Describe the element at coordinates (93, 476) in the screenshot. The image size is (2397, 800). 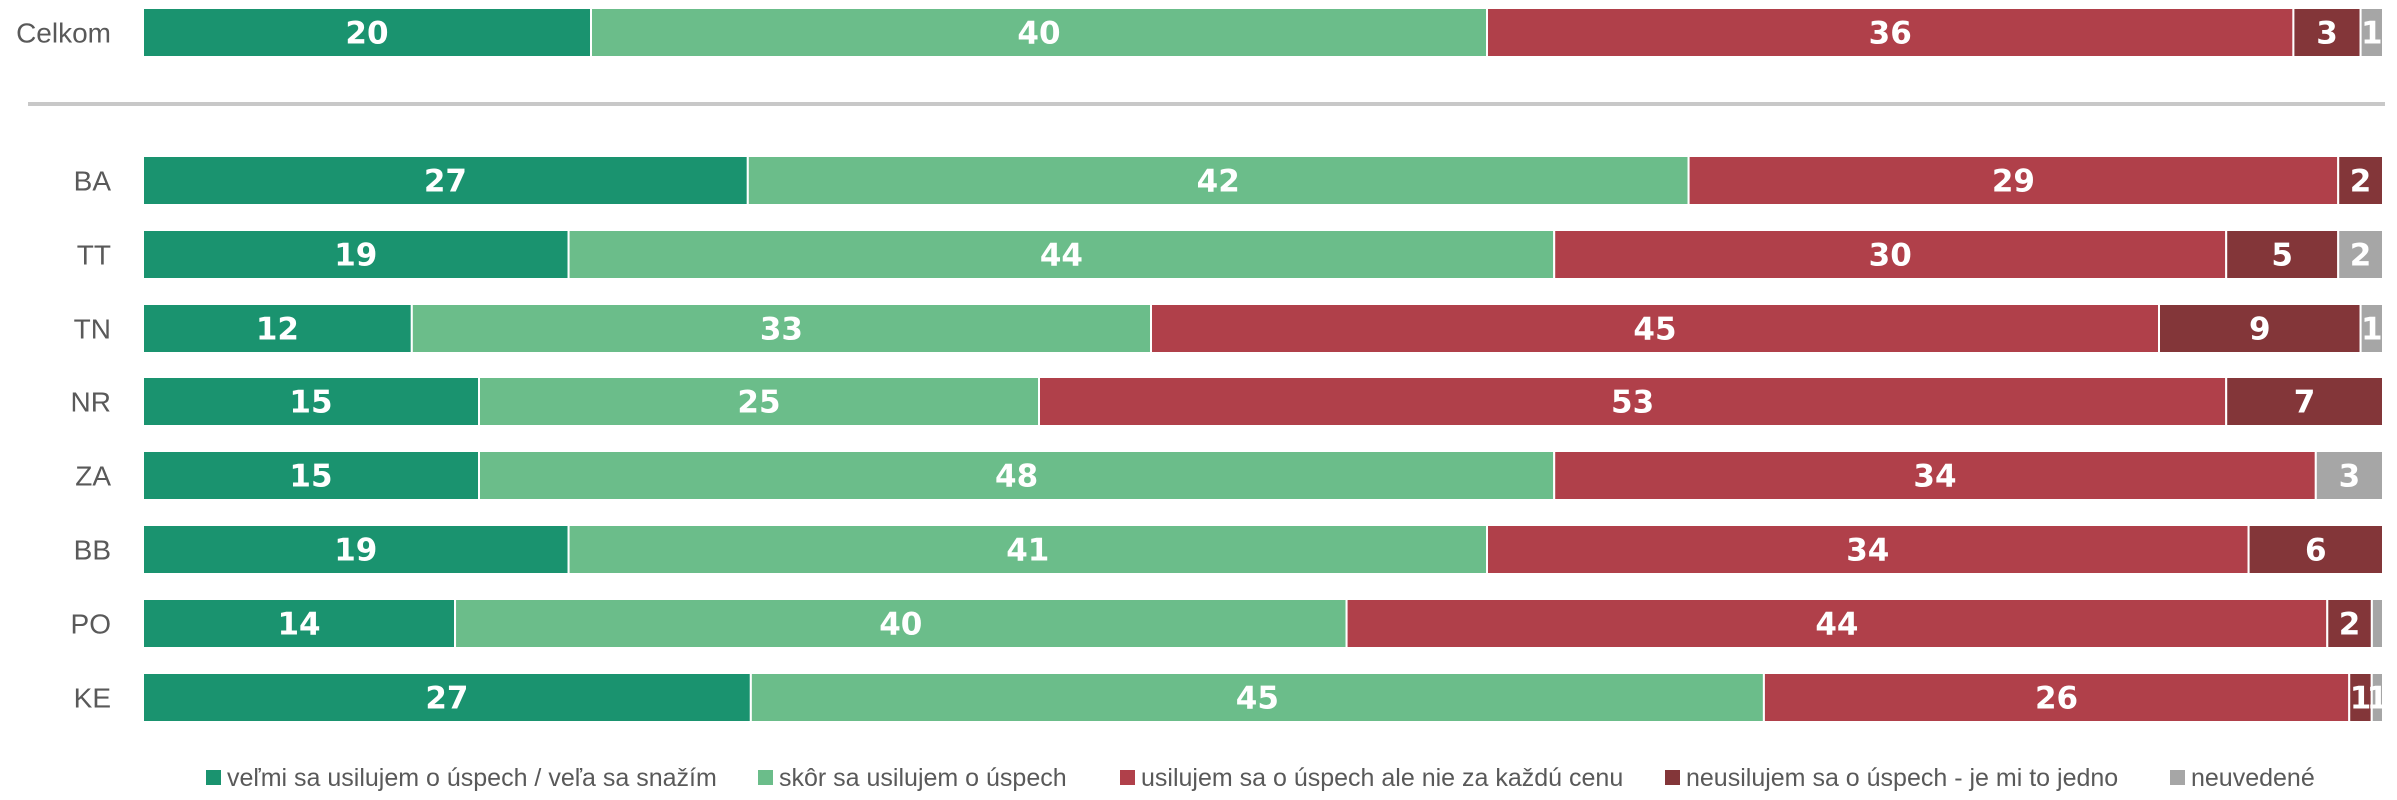
I see `category-label-za: ZA` at that location.